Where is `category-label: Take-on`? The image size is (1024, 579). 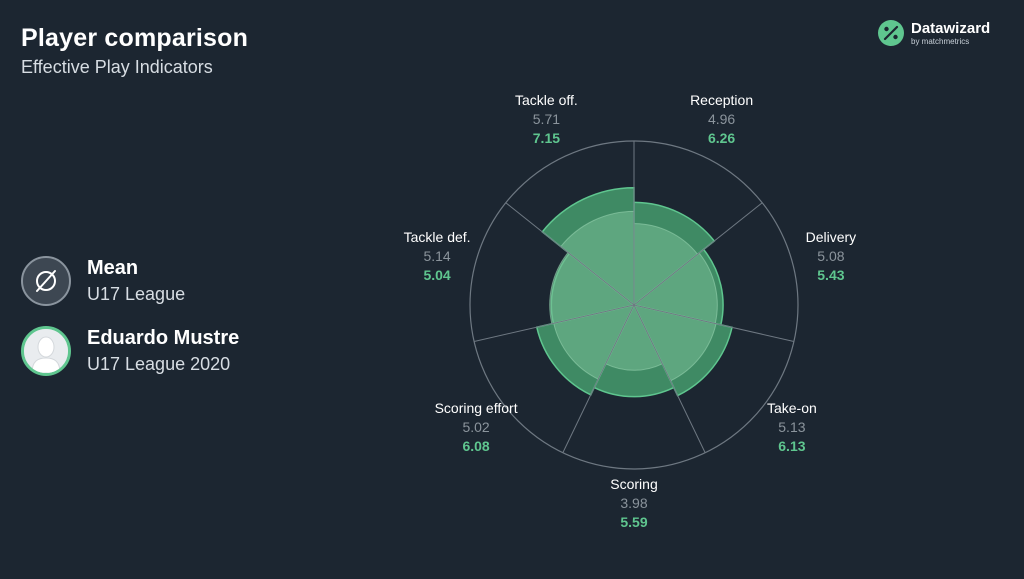
category-label: Take-on is located at coordinates (792, 408).